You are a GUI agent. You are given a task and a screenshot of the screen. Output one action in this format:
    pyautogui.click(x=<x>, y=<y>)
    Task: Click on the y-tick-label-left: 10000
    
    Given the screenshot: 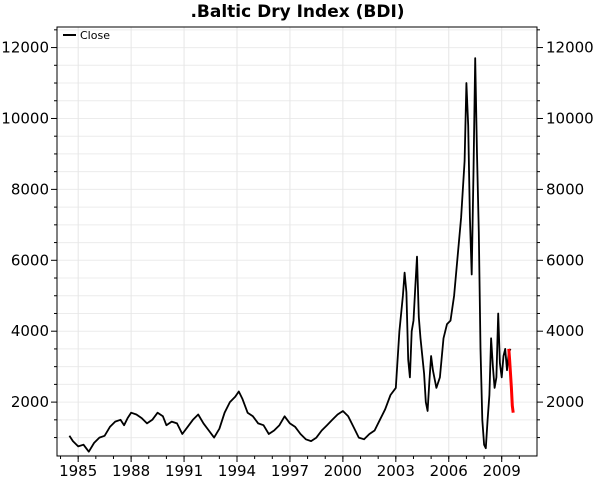 What is the action you would take?
    pyautogui.click(x=25, y=118)
    